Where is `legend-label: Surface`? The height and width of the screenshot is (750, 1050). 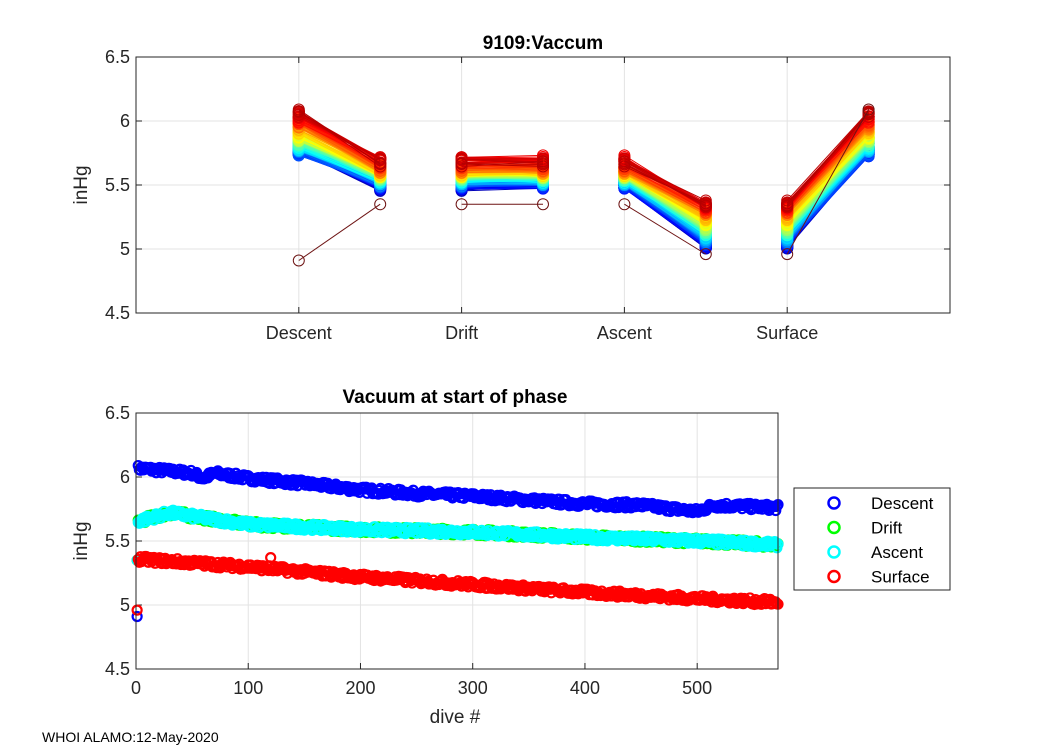
legend-label: Surface is located at coordinates (900, 577).